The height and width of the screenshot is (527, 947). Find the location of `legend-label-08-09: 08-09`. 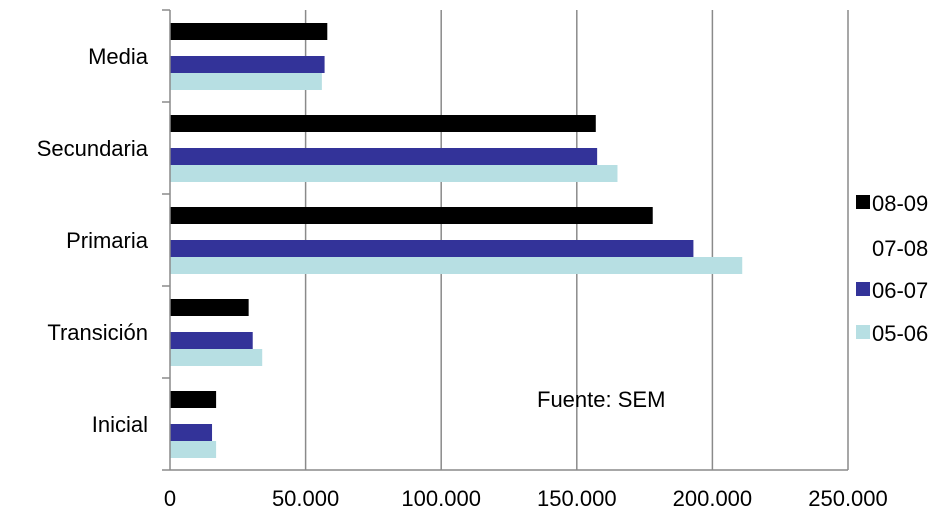

legend-label-08-09: 08-09 is located at coordinates (900, 203).